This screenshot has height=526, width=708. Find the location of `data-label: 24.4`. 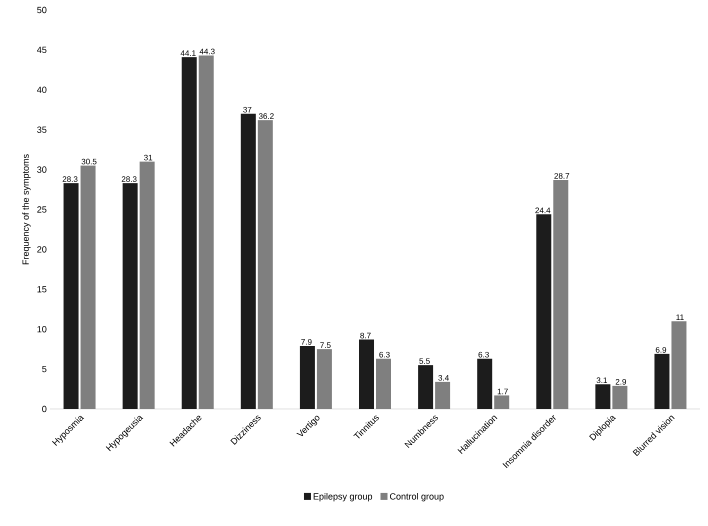

data-label: 24.4 is located at coordinates (542, 210).